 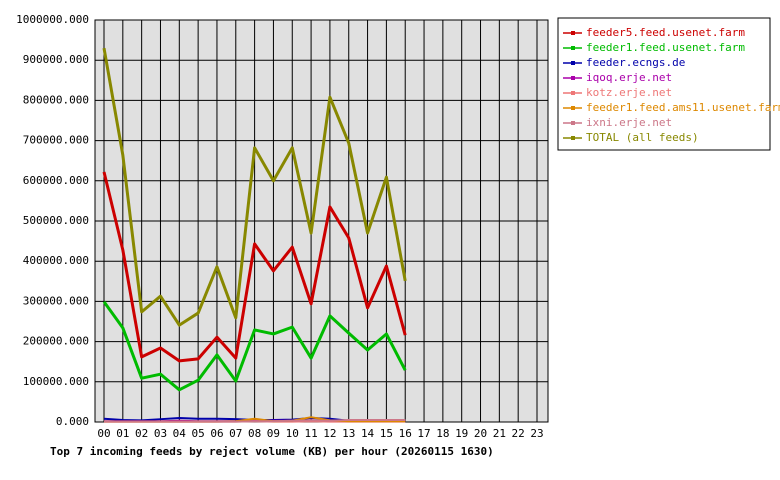 What do you see at coordinates (665, 47) in the screenshot?
I see `legend-label: feeder1.feed.usenet.farm` at bounding box center [665, 47].